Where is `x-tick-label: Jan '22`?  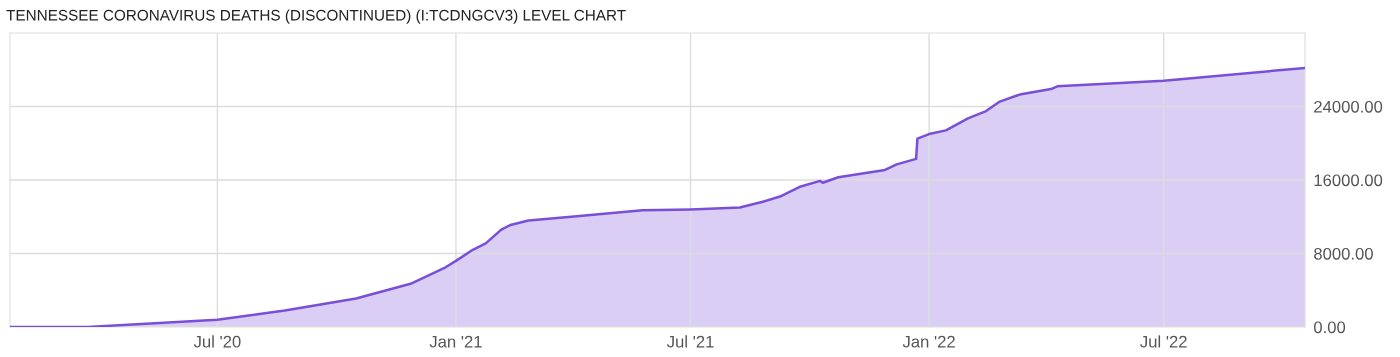 x-tick-label: Jan '22 is located at coordinates (928, 341).